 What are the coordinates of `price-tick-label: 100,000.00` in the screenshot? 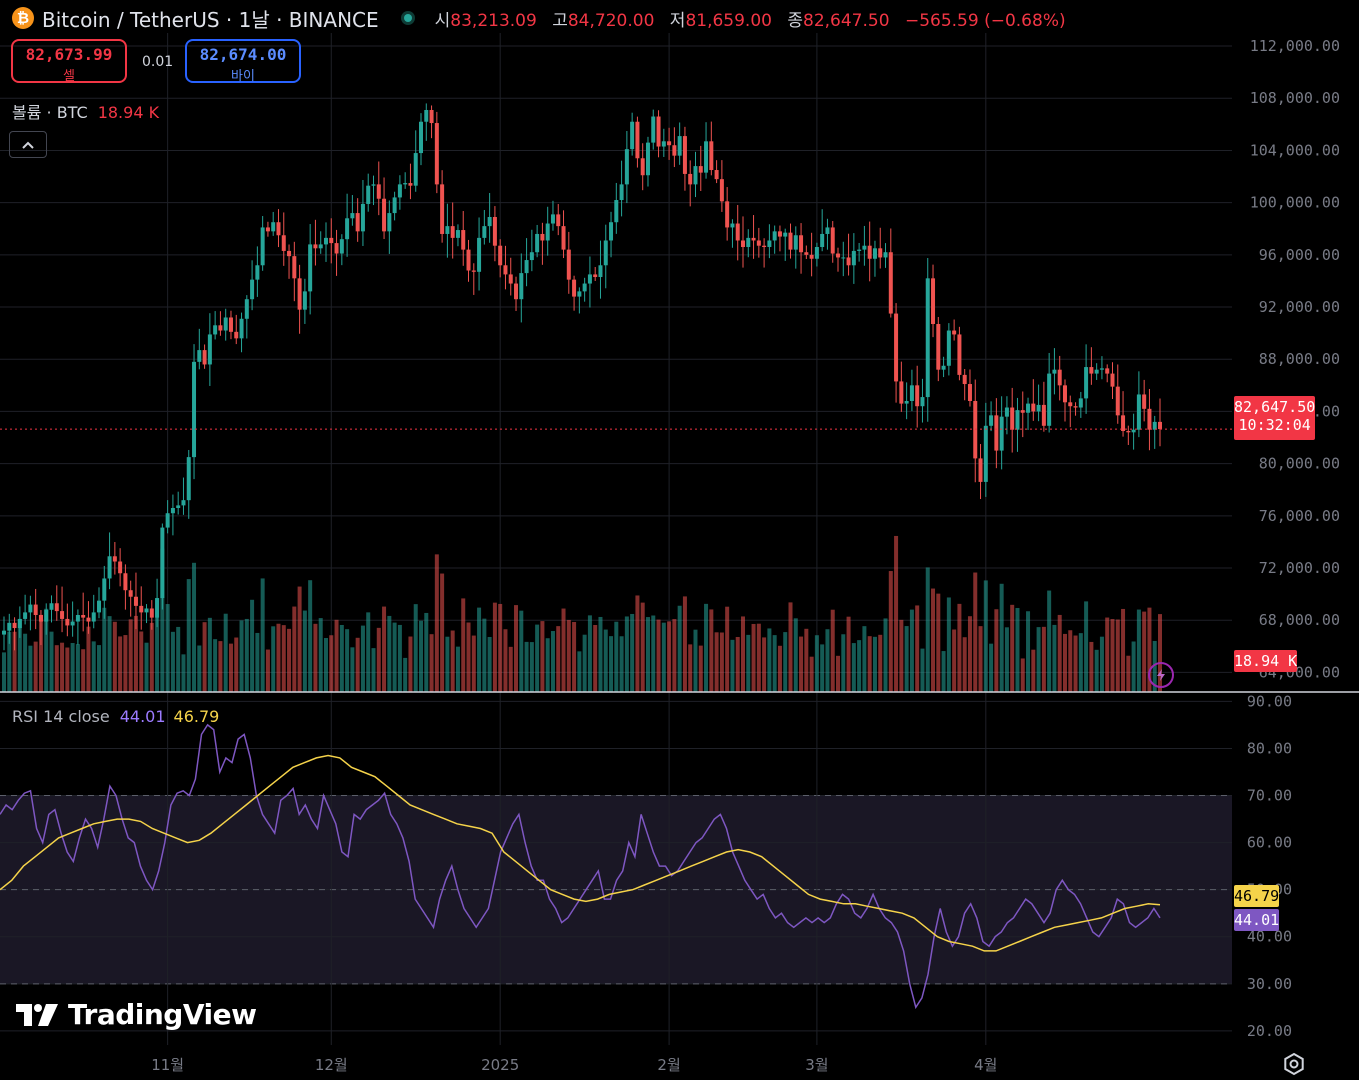 It's located at (1295, 203).